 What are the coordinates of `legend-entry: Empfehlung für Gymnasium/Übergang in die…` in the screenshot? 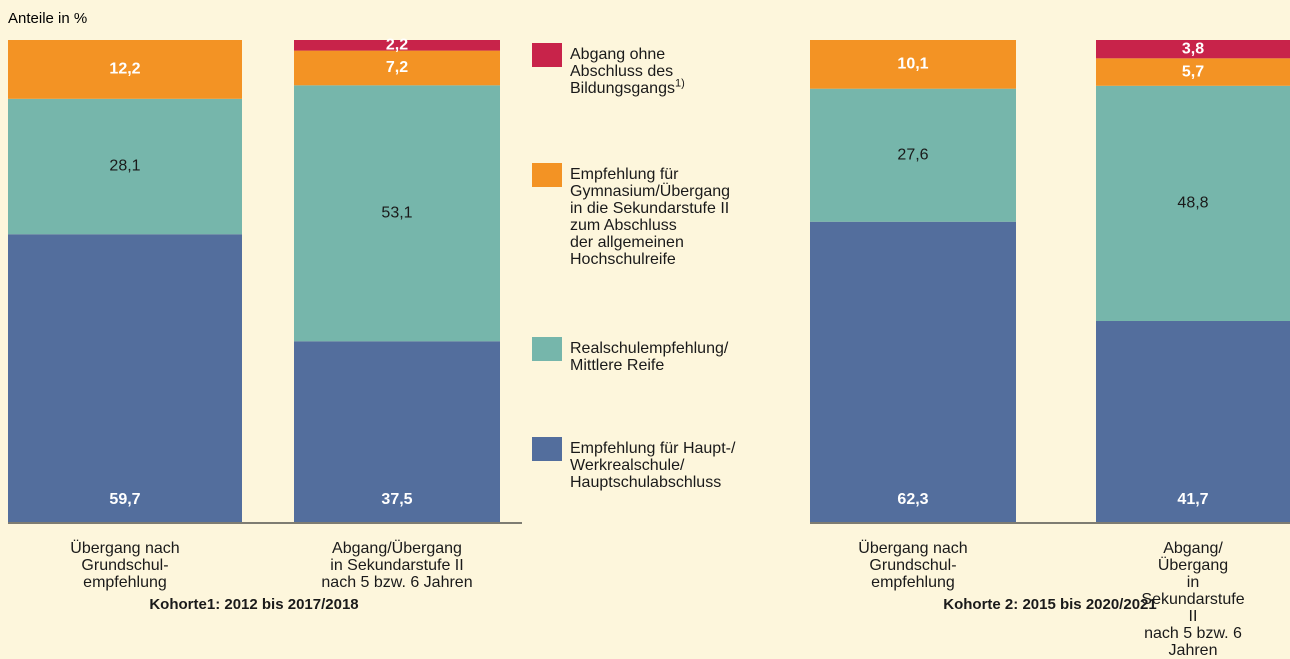 It's located at (650, 217).